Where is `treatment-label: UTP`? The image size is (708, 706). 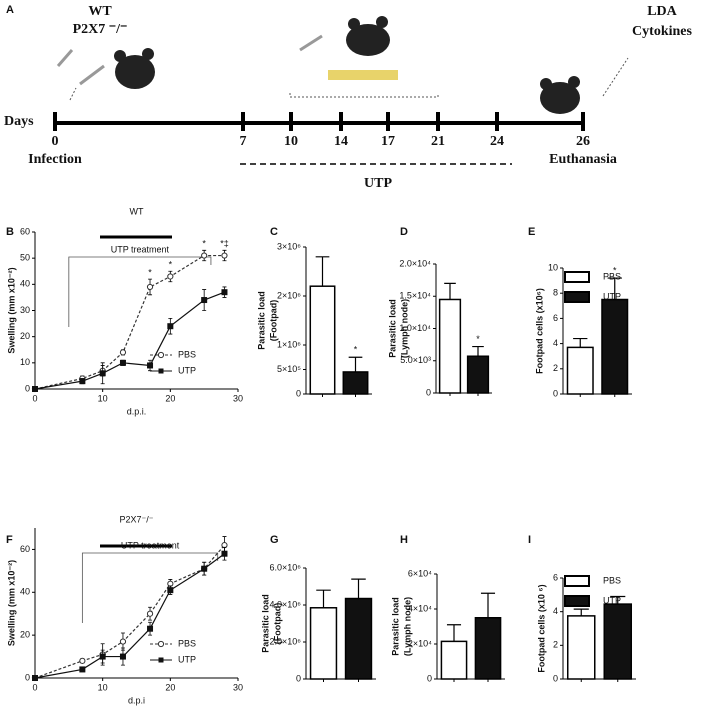
treatment-label: UTP is located at coordinates (378, 183).